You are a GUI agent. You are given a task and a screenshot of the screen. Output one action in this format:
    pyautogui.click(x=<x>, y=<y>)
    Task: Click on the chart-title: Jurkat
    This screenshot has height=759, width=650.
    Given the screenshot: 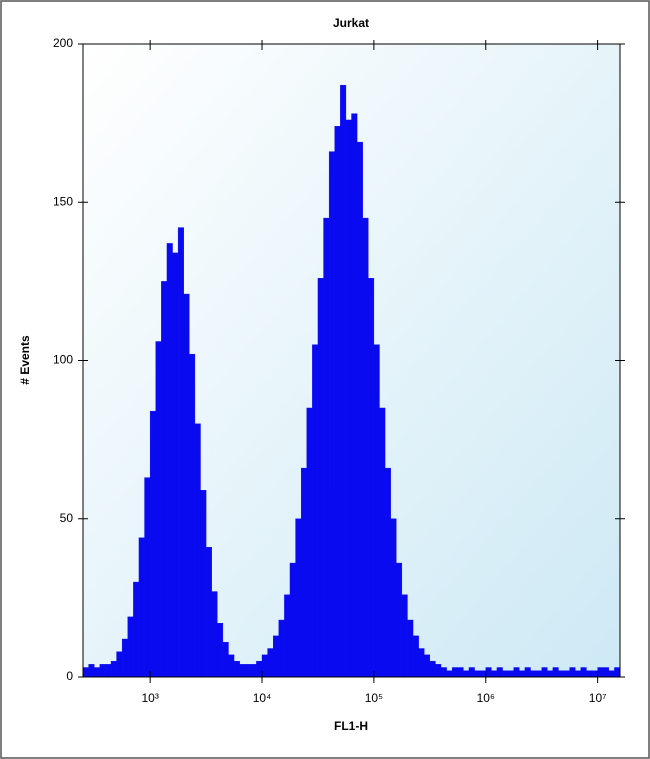 What is the action you would take?
    pyautogui.click(x=351, y=23)
    